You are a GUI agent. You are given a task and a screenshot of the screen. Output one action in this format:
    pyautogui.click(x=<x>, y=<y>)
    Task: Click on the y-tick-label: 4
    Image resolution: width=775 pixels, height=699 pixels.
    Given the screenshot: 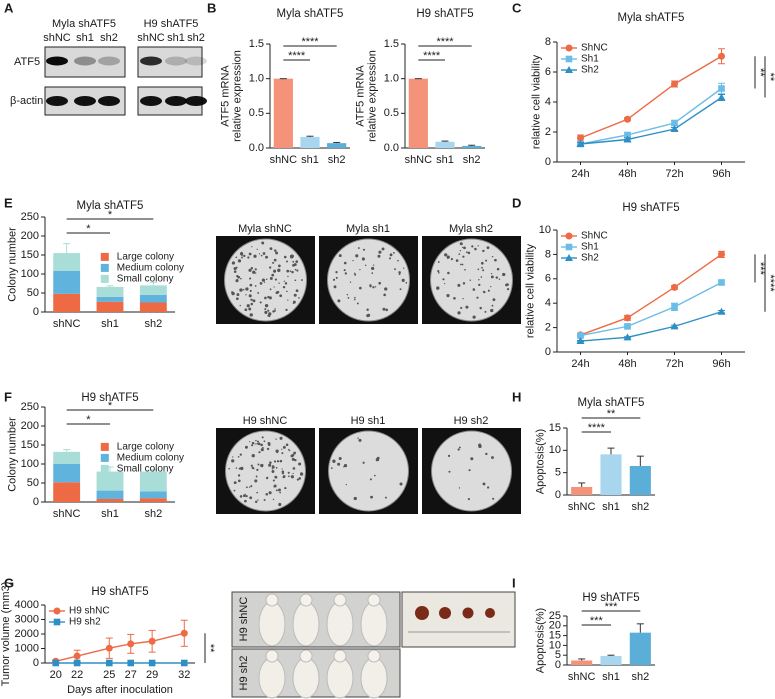 What is the action you would take?
    pyautogui.click(x=548, y=102)
    